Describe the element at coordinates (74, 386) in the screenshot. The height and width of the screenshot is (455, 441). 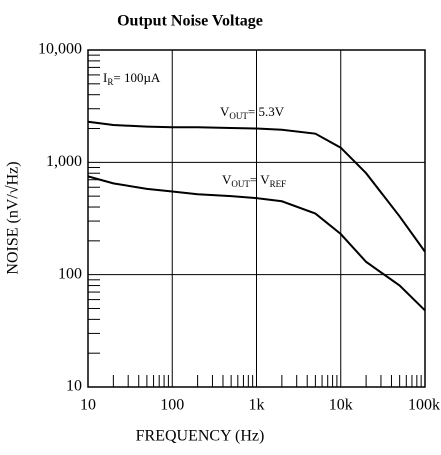
I see `y-tick-label: 10` at that location.